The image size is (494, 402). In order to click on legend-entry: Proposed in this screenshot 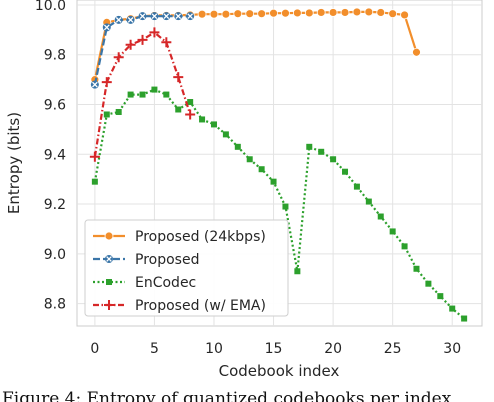, I will do `click(146, 260)`.